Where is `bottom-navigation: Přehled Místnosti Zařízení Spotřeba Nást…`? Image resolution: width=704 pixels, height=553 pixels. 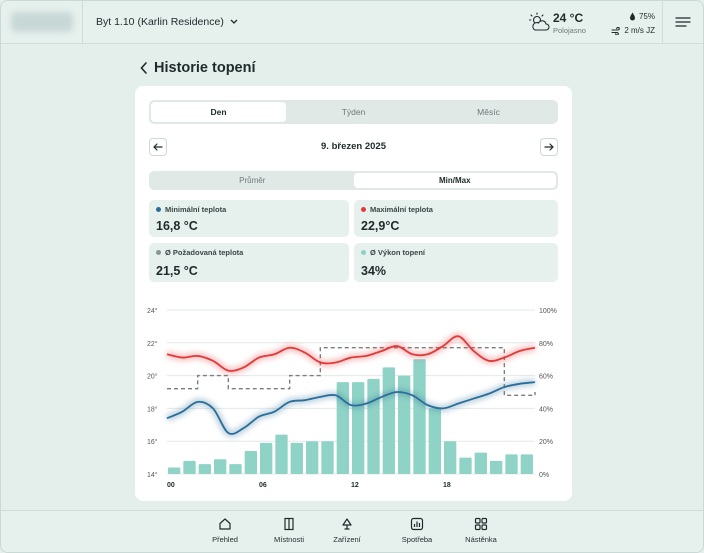
bottom-navigation: Přehled Místnosti Zařízení Spotřeba Nást… is located at coordinates (352, 531).